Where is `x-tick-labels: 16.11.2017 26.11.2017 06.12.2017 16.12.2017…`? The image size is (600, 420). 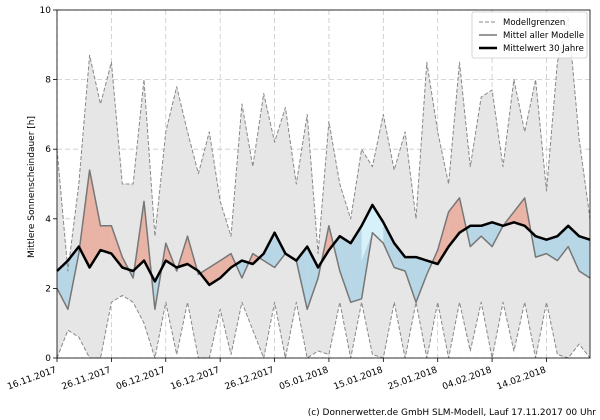
x-tick-labels: 16.11.2017 26.11.2017 06.12.2017 16.12.2017… is located at coordinates (277, 378).